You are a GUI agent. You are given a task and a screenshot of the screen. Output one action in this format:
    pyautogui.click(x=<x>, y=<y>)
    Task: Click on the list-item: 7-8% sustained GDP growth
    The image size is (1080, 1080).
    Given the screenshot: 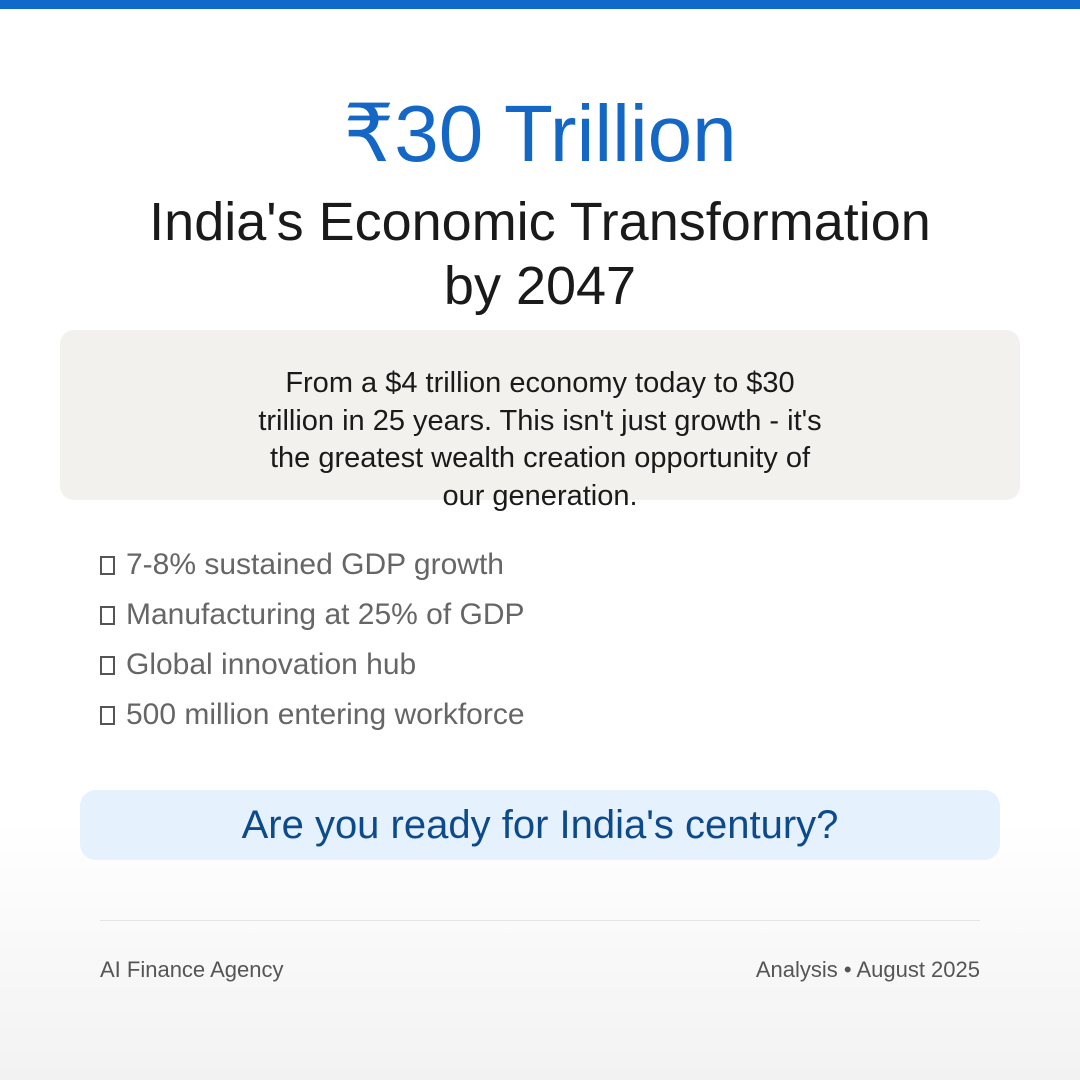 What is the action you would take?
    pyautogui.click(x=312, y=565)
    